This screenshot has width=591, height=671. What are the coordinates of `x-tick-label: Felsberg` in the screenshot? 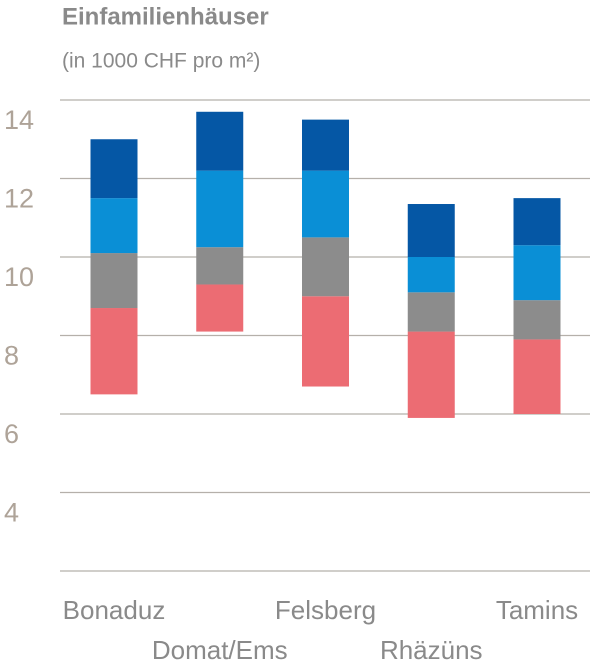 It's located at (325, 610).